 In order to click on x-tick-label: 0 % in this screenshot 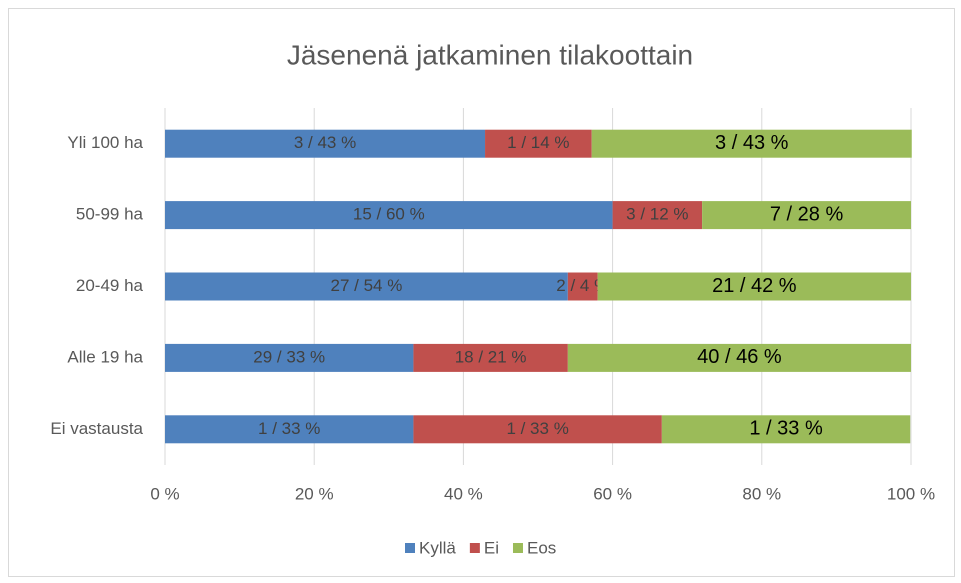, I will do `click(164, 493)`.